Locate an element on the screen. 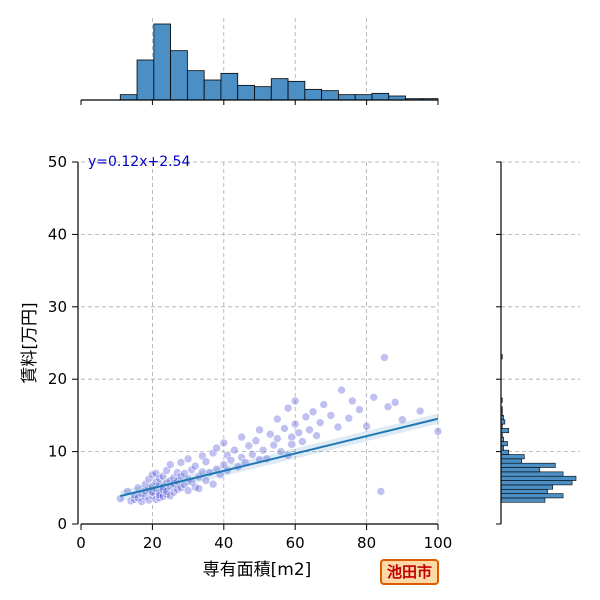 The width and height of the screenshot is (600, 600). right-histogram is located at coordinates (538, 428).